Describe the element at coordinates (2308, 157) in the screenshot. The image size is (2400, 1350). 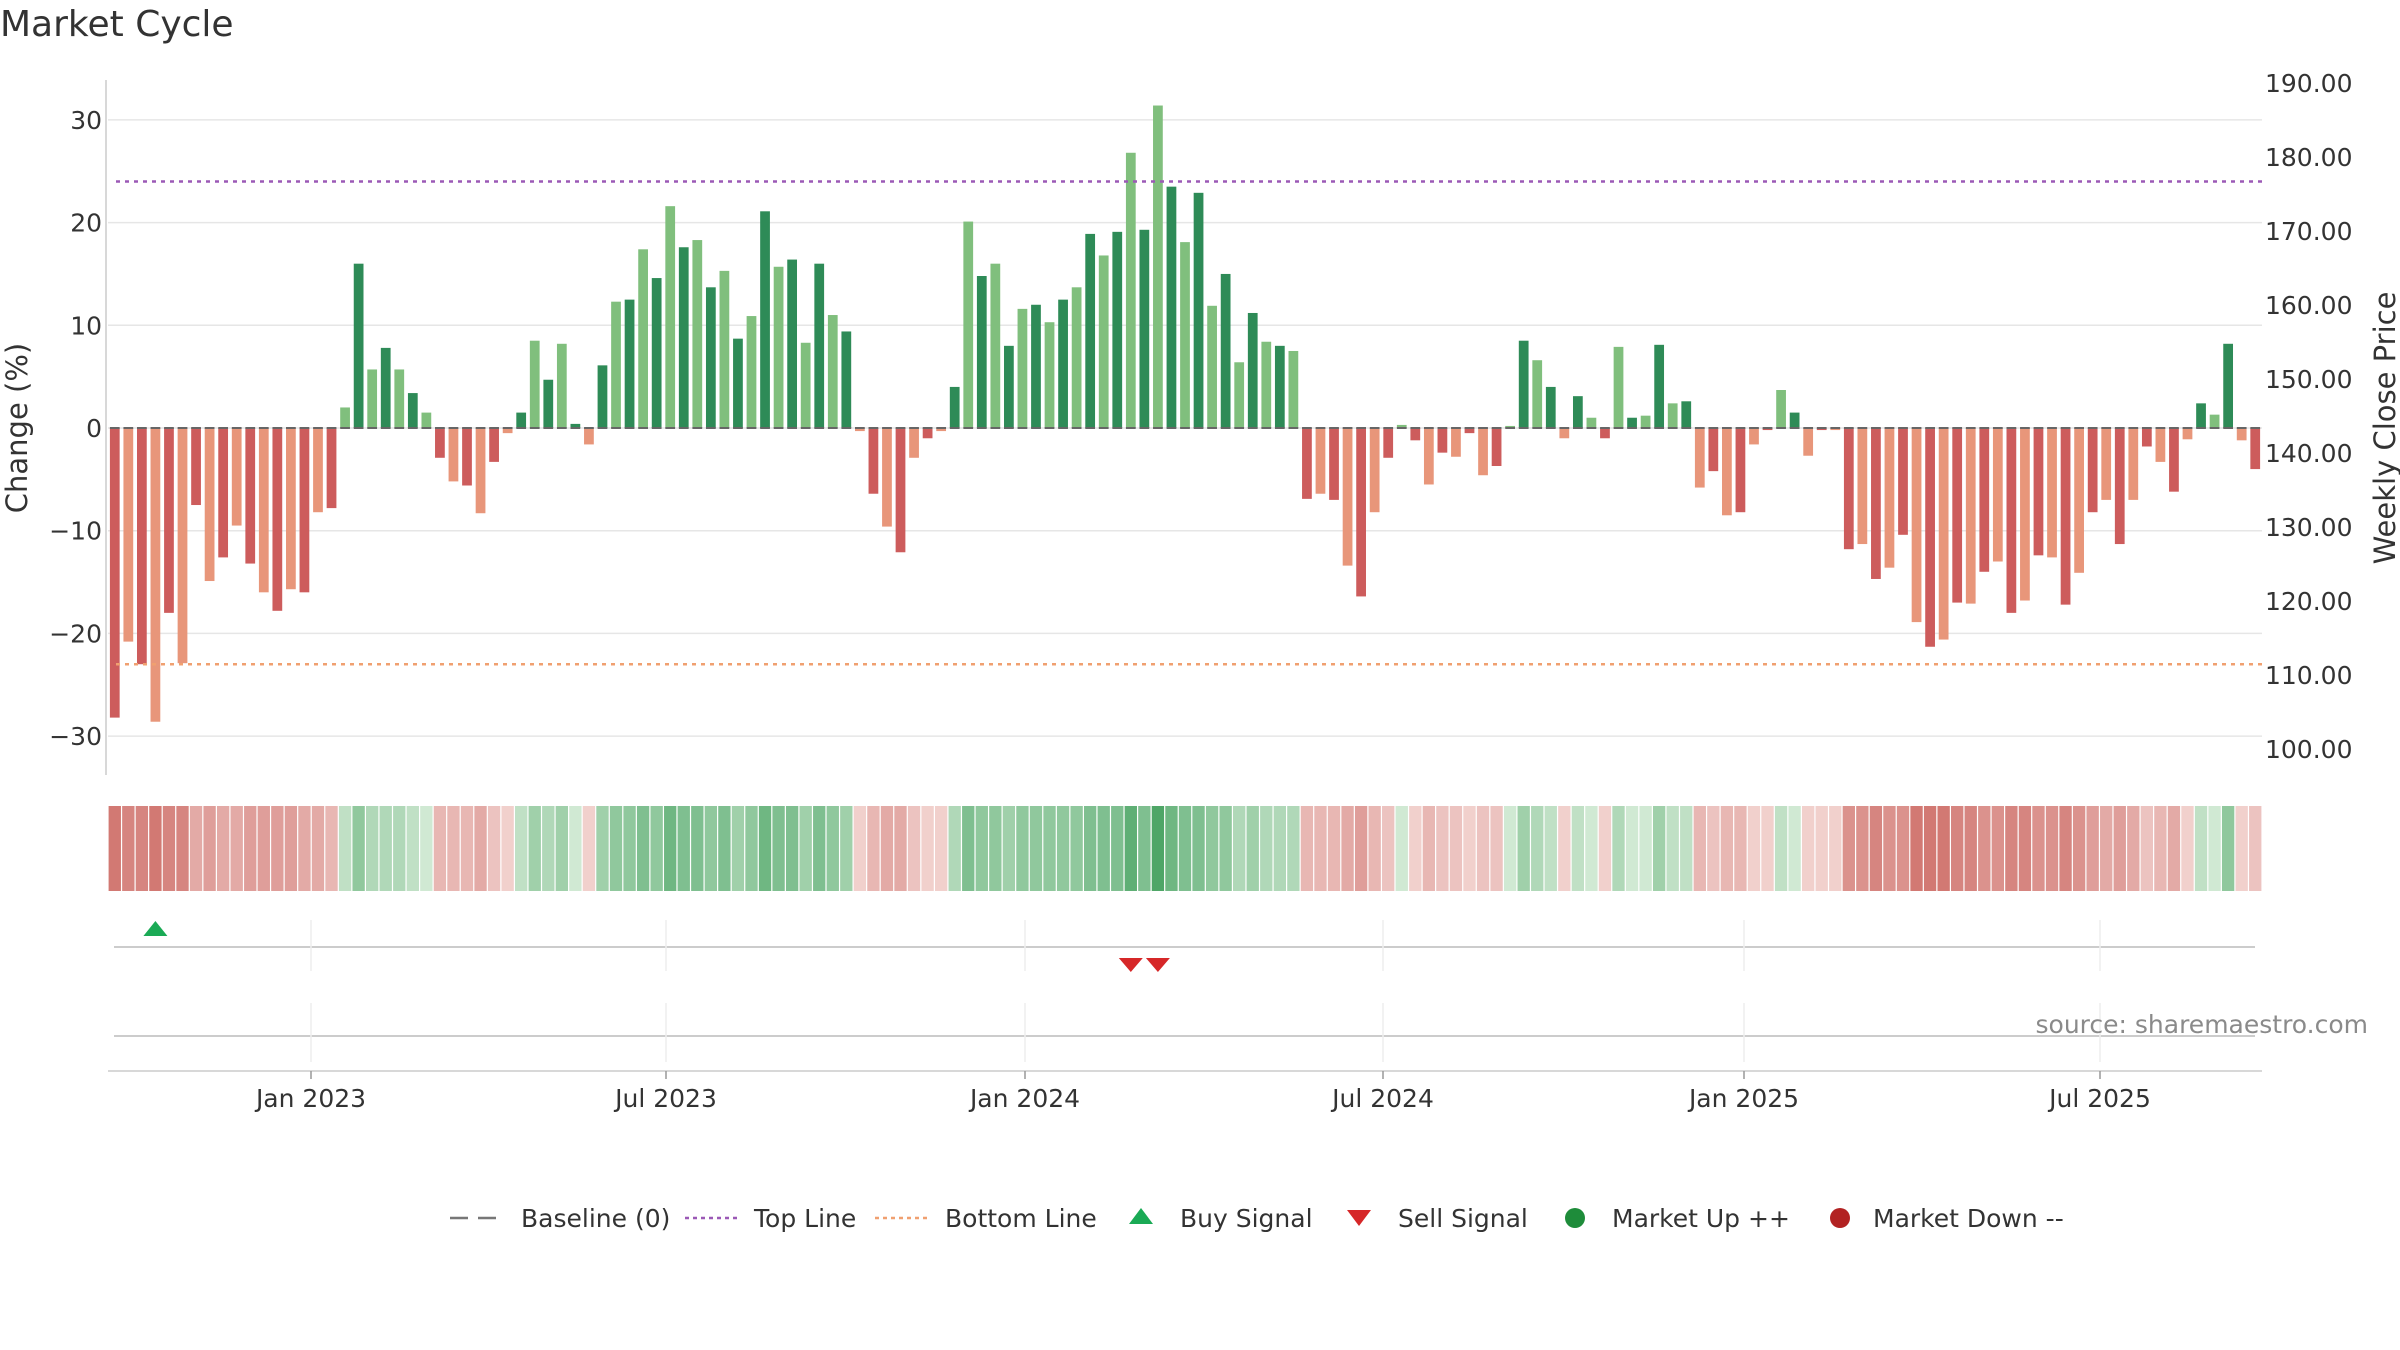
I see `y2-tick-label: 180.00` at that location.